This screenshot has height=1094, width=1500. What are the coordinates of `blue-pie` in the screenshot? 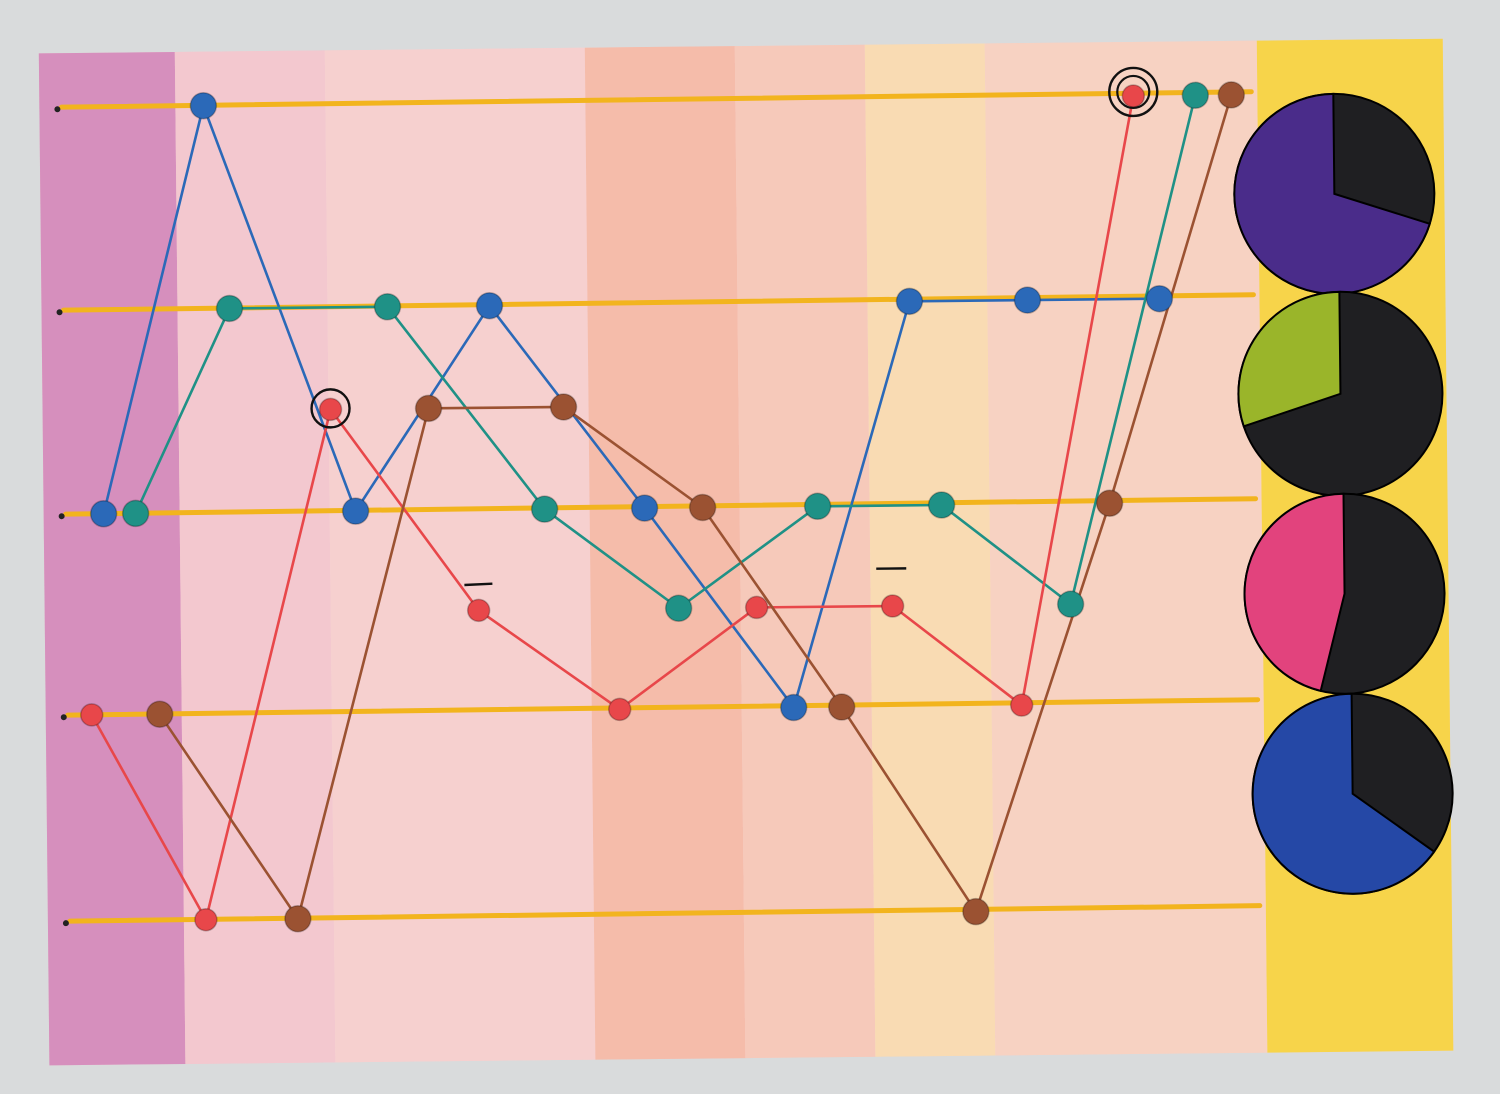 It's located at (1352, 793).